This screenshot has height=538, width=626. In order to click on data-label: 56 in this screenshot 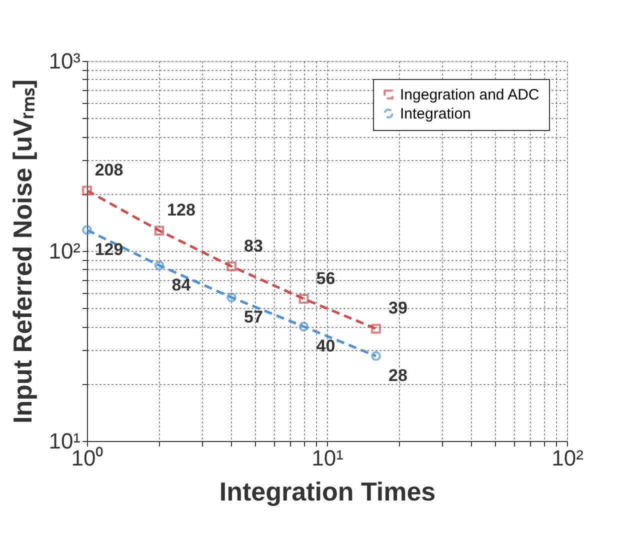, I will do `click(326, 278)`.